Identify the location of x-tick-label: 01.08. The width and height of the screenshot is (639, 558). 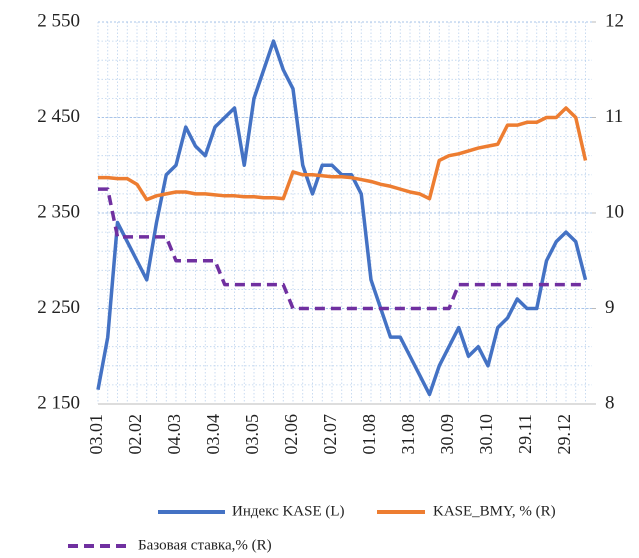
(369, 434).